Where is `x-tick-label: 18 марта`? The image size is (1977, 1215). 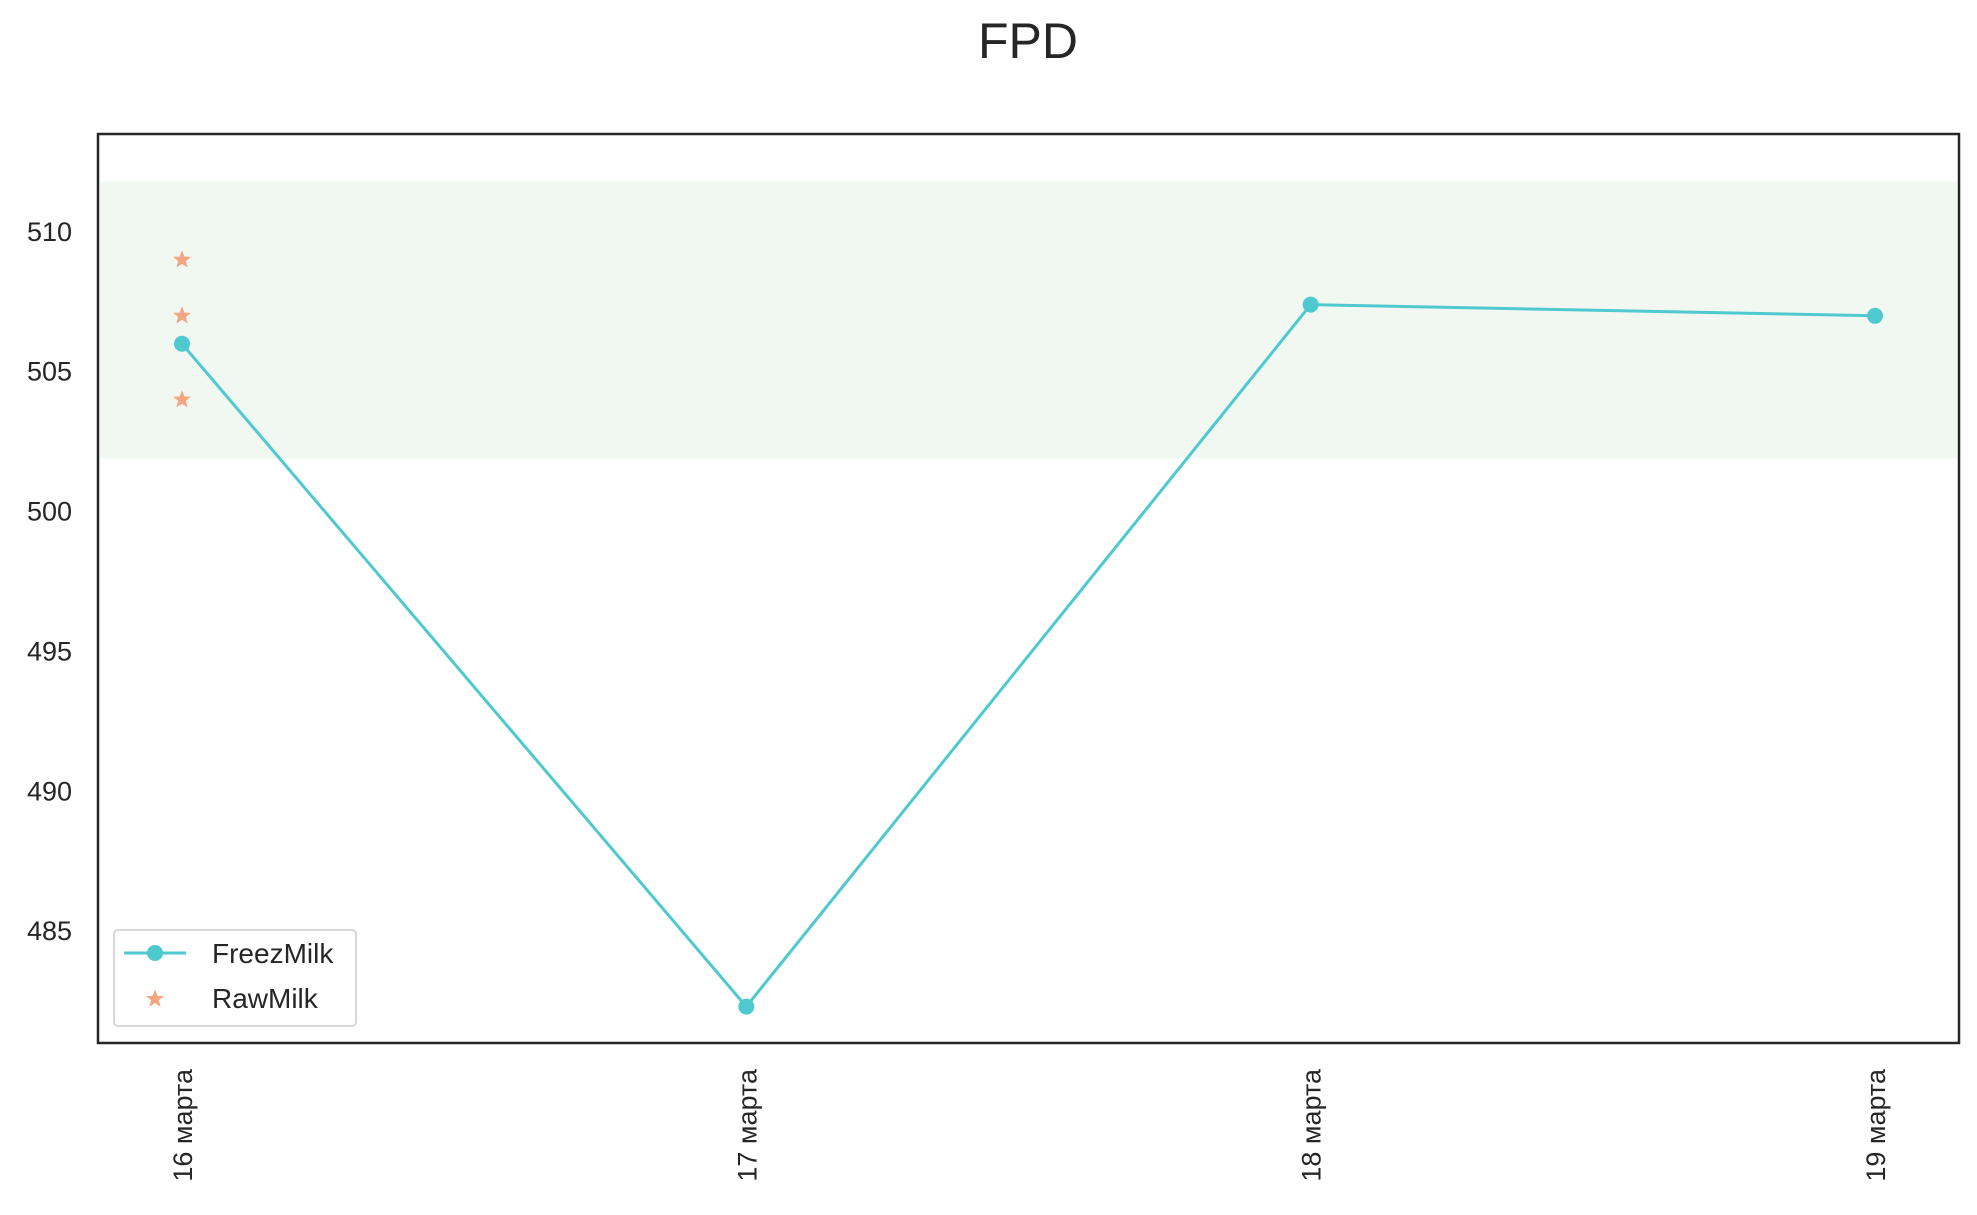
x-tick-label: 18 марта is located at coordinates (1312, 1125).